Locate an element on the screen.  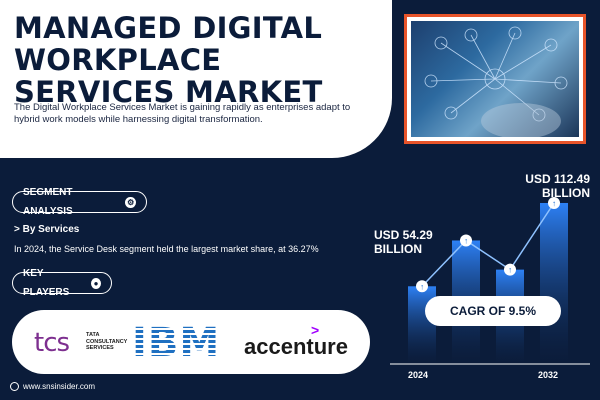
trend-line is located at coordinates (488, 244).